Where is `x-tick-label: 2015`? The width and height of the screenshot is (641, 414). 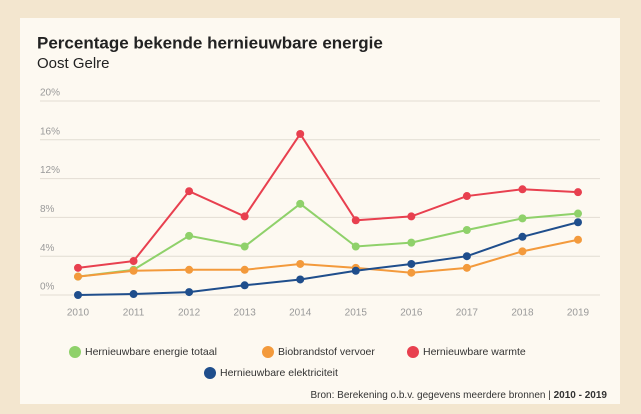
x-tick-label: 2015 is located at coordinates (356, 313).